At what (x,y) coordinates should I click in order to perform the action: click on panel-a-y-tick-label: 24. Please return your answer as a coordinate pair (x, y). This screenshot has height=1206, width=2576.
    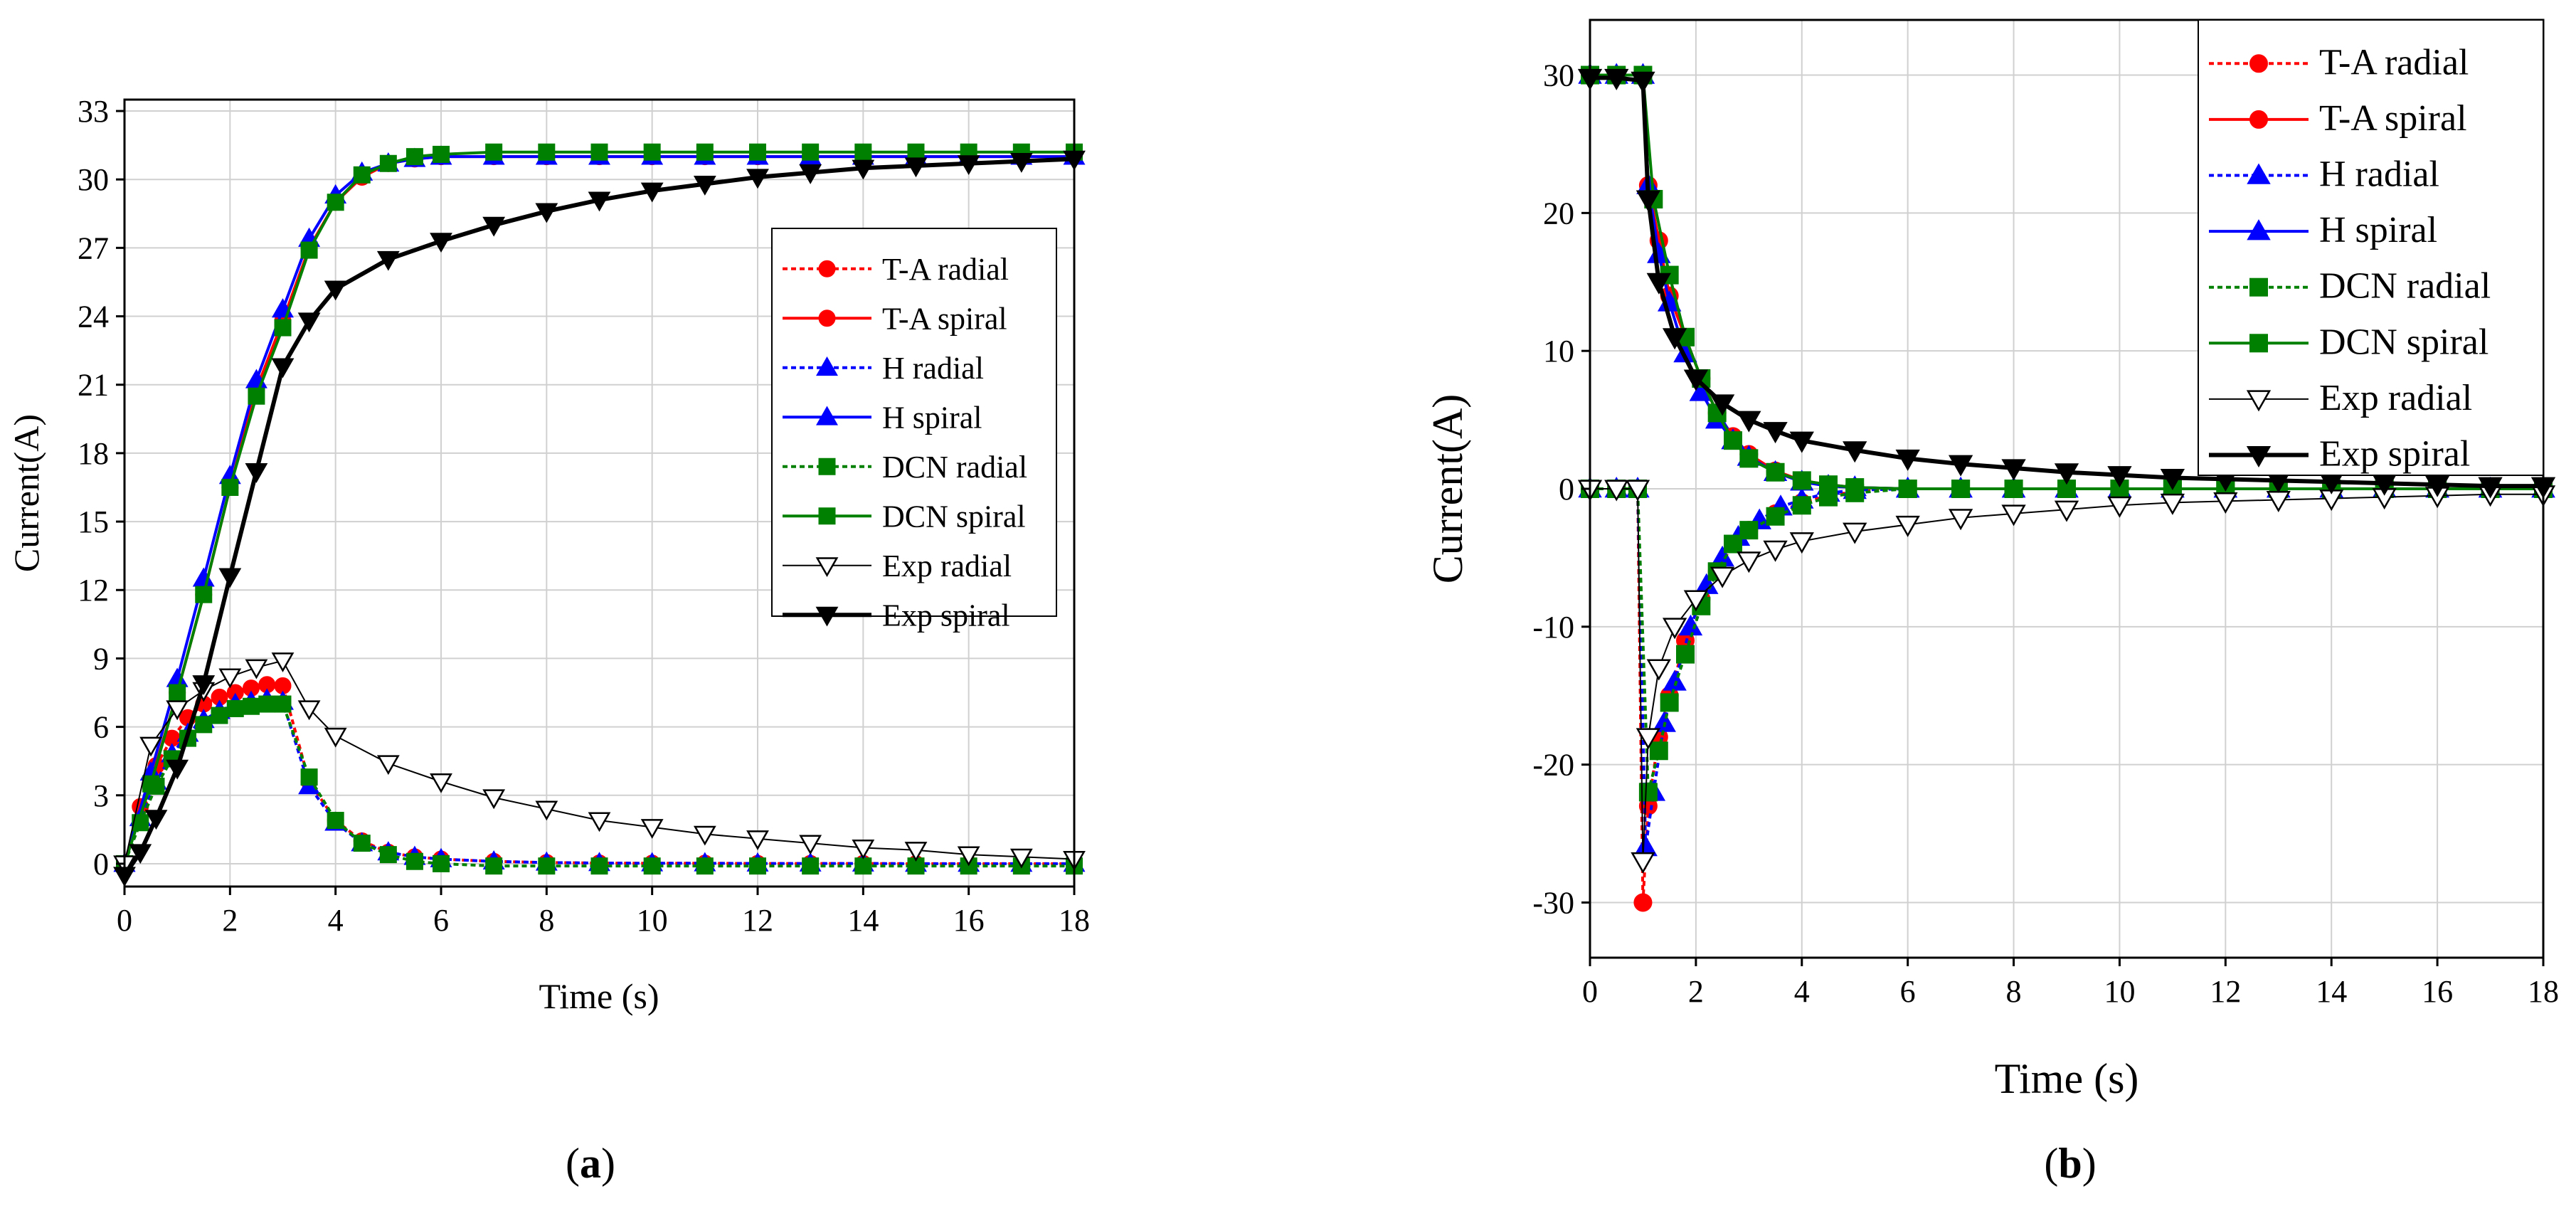
    Looking at the image, I should click on (93, 317).